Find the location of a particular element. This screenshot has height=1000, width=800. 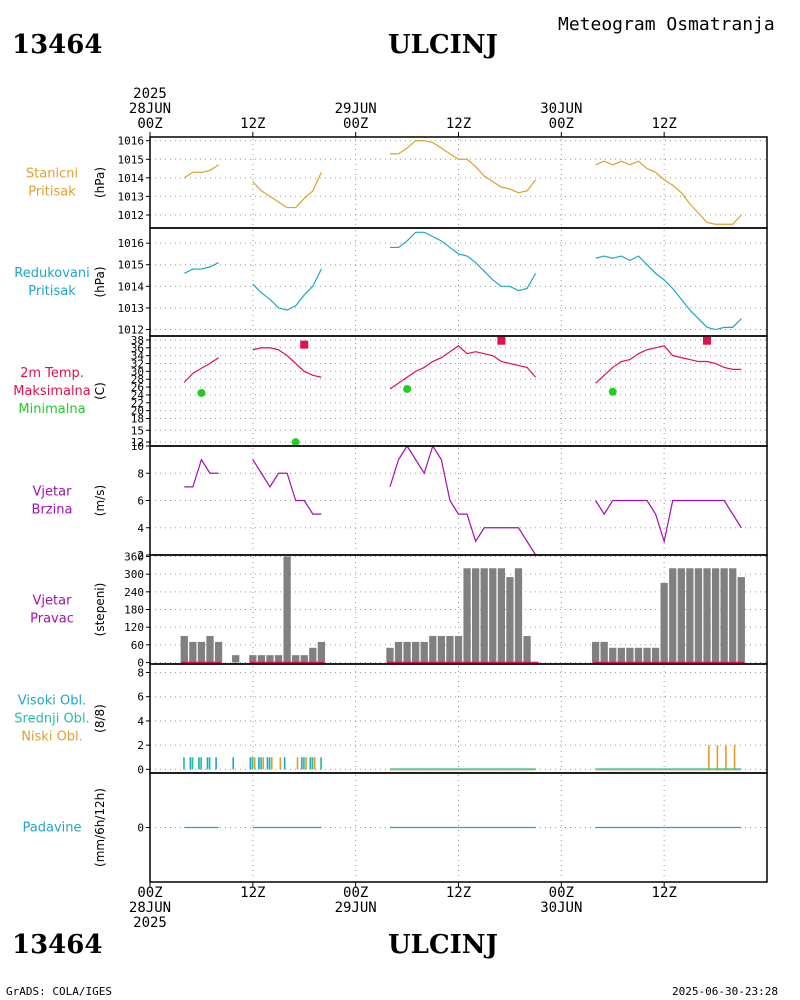

y-tick-label: 30 is located at coordinates (137, 371).